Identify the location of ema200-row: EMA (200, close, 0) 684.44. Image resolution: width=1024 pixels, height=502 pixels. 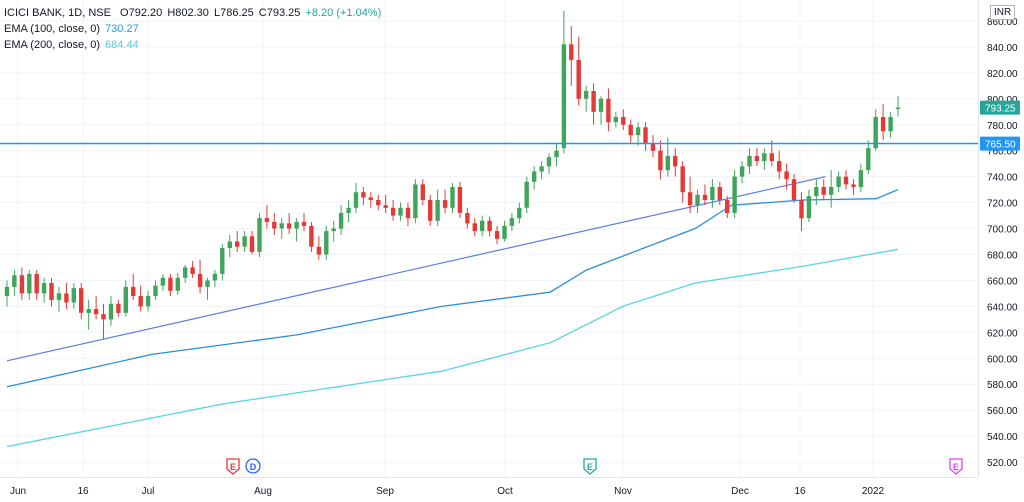
(192, 45).